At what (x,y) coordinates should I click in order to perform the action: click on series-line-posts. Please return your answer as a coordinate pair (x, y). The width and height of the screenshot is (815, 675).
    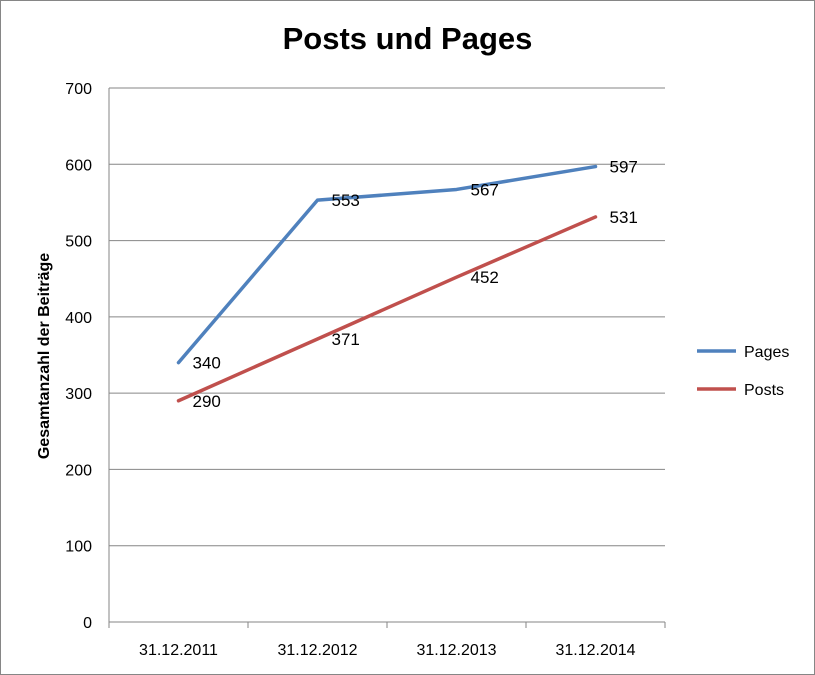
    Looking at the image, I should click on (387, 309).